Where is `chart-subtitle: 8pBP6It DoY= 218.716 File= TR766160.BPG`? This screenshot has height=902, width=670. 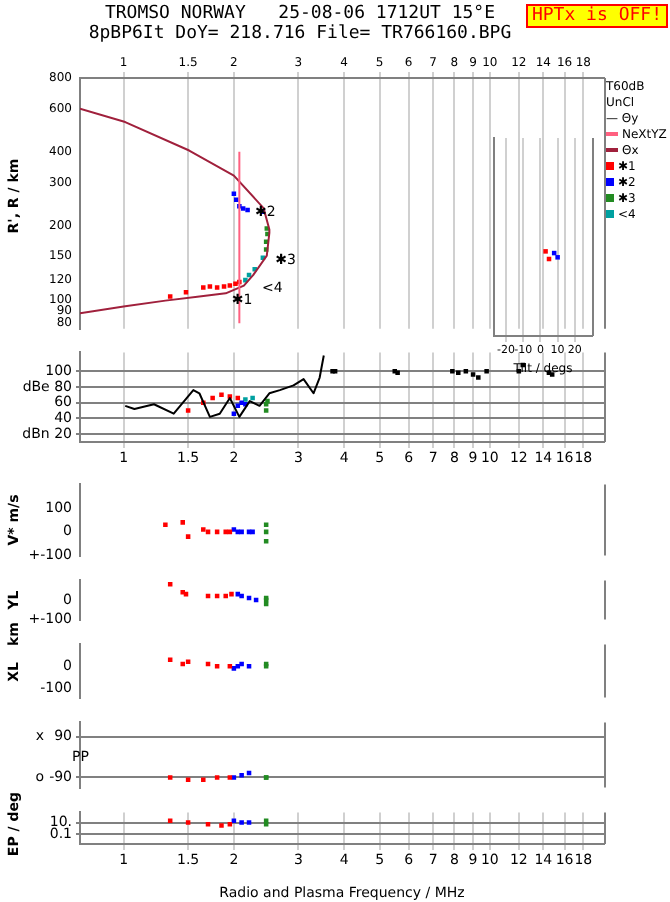
chart-subtitle: 8pBP6It DoY= 218.716 File= TR766160.BPG is located at coordinates (300, 34).